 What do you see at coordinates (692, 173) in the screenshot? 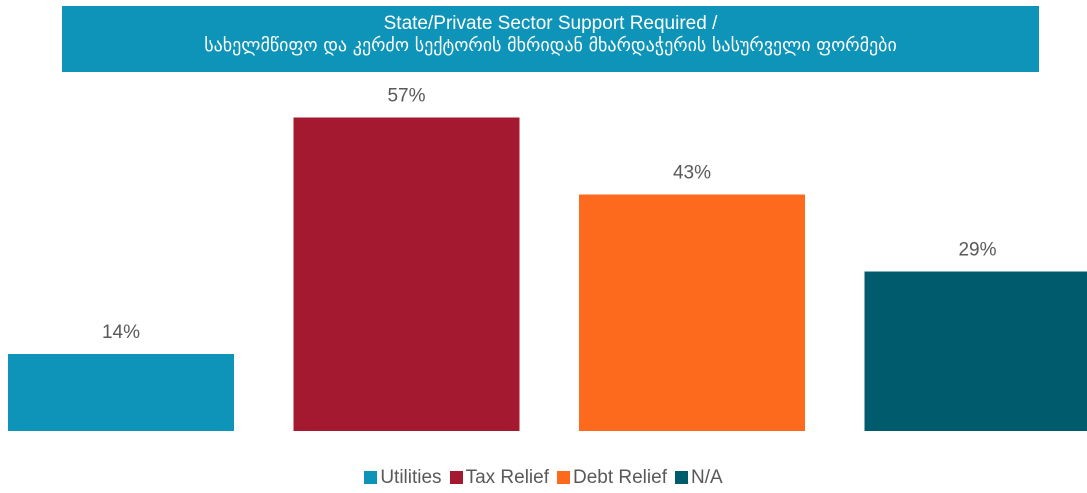
I see `data-label-debt-relief: 43%` at bounding box center [692, 173].